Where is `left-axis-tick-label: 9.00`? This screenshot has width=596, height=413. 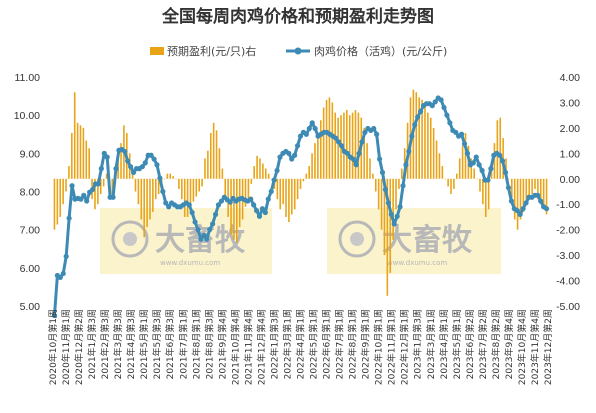
left-axis-tick-label: 9.00 is located at coordinates (30, 154).